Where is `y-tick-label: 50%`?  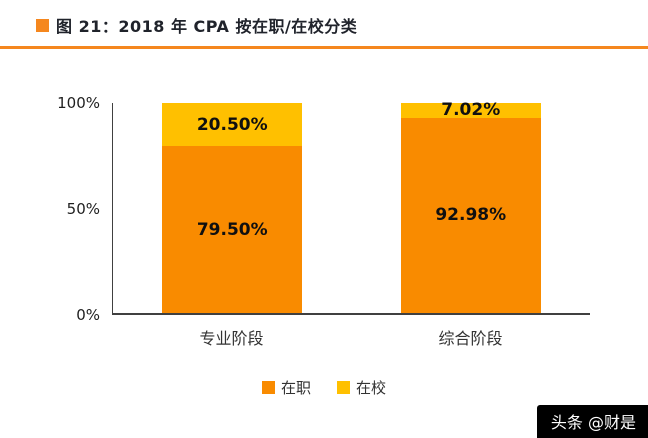 y-tick-label: 50% is located at coordinates (83, 209).